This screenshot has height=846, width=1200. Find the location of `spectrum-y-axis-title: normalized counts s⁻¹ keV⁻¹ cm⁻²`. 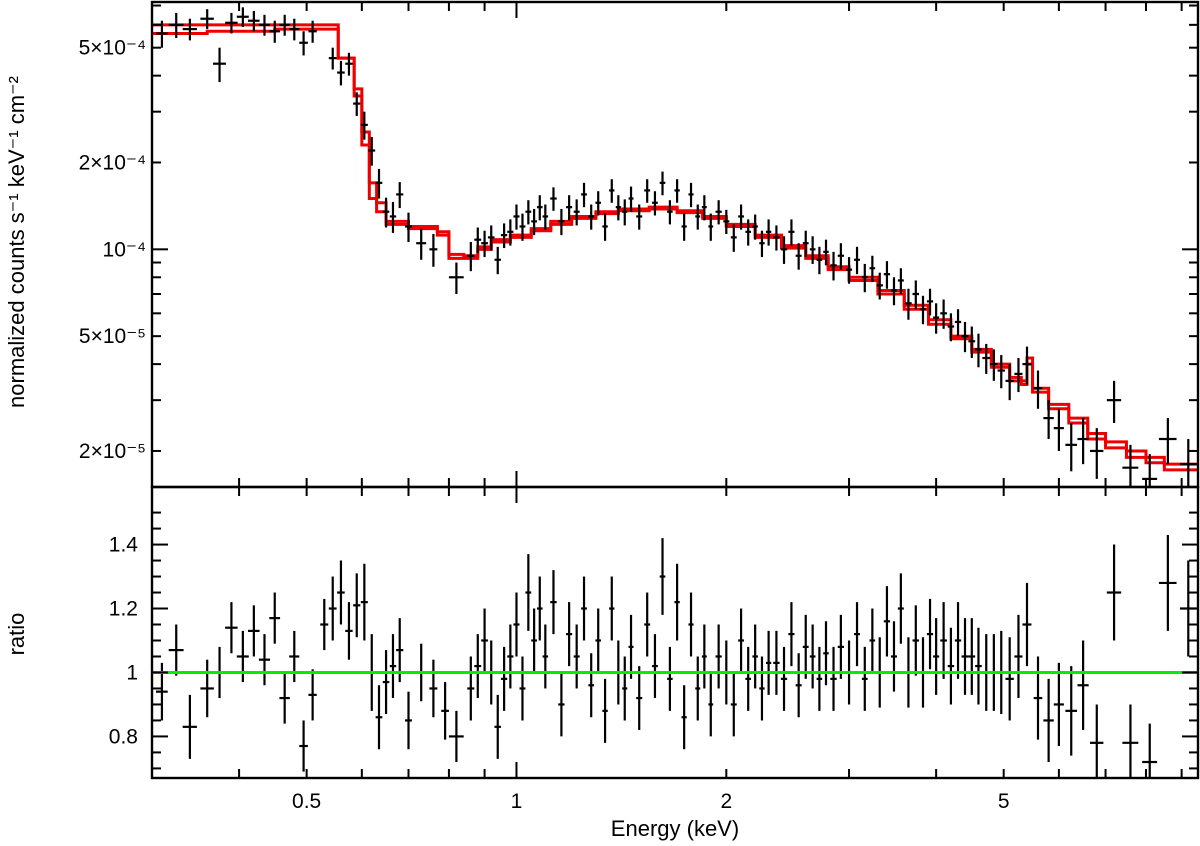

spectrum-y-axis-title: normalized counts s⁻¹ keV⁻¹ cm⁻² is located at coordinates (16, 242).